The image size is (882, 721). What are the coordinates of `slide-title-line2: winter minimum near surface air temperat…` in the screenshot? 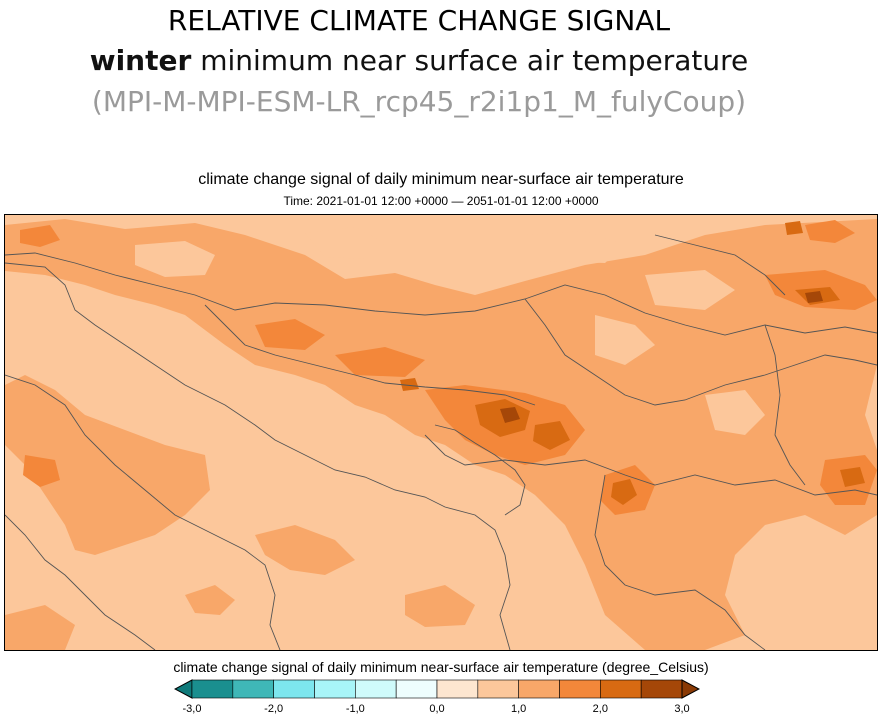 It's located at (419, 60).